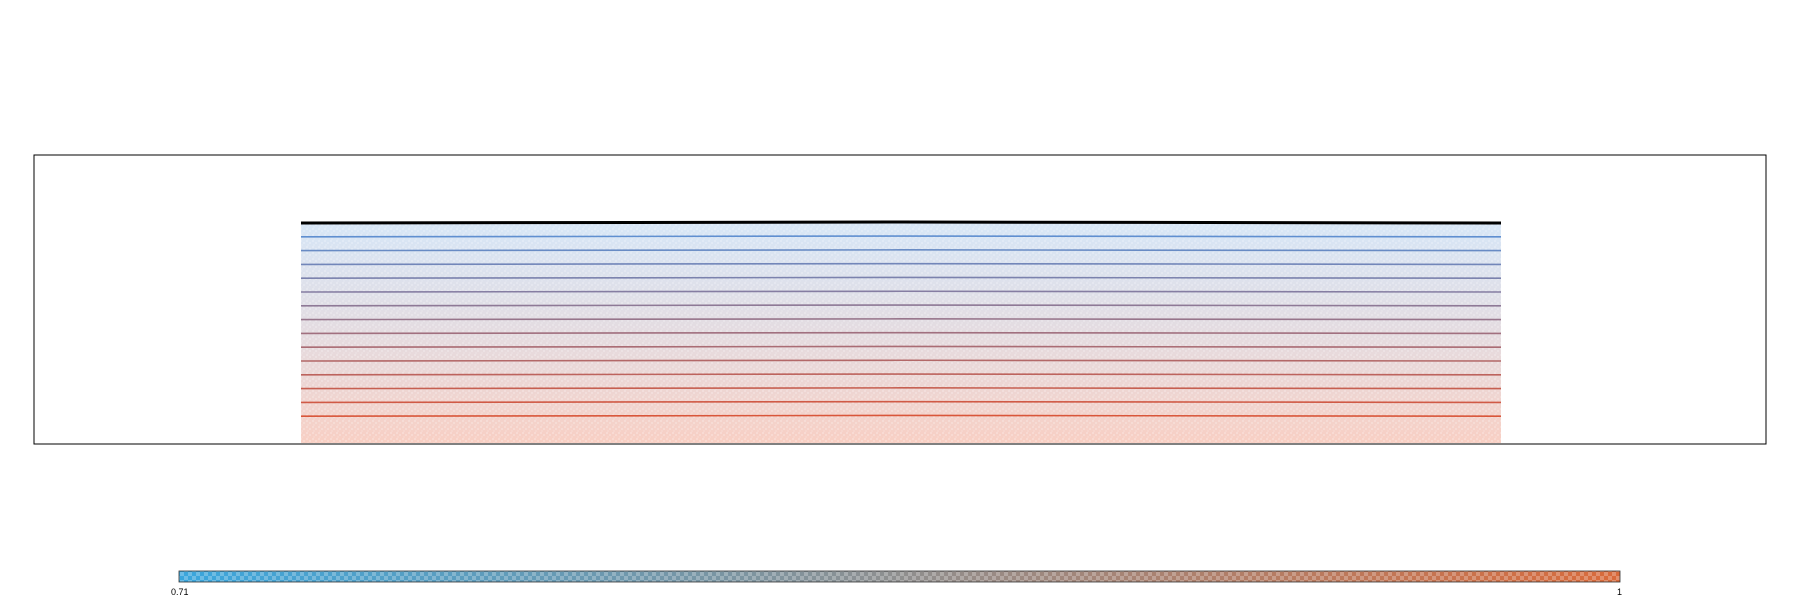 The image size is (1800, 600). What do you see at coordinates (901, 222) in the screenshot?
I see `layer-line-top` at bounding box center [901, 222].